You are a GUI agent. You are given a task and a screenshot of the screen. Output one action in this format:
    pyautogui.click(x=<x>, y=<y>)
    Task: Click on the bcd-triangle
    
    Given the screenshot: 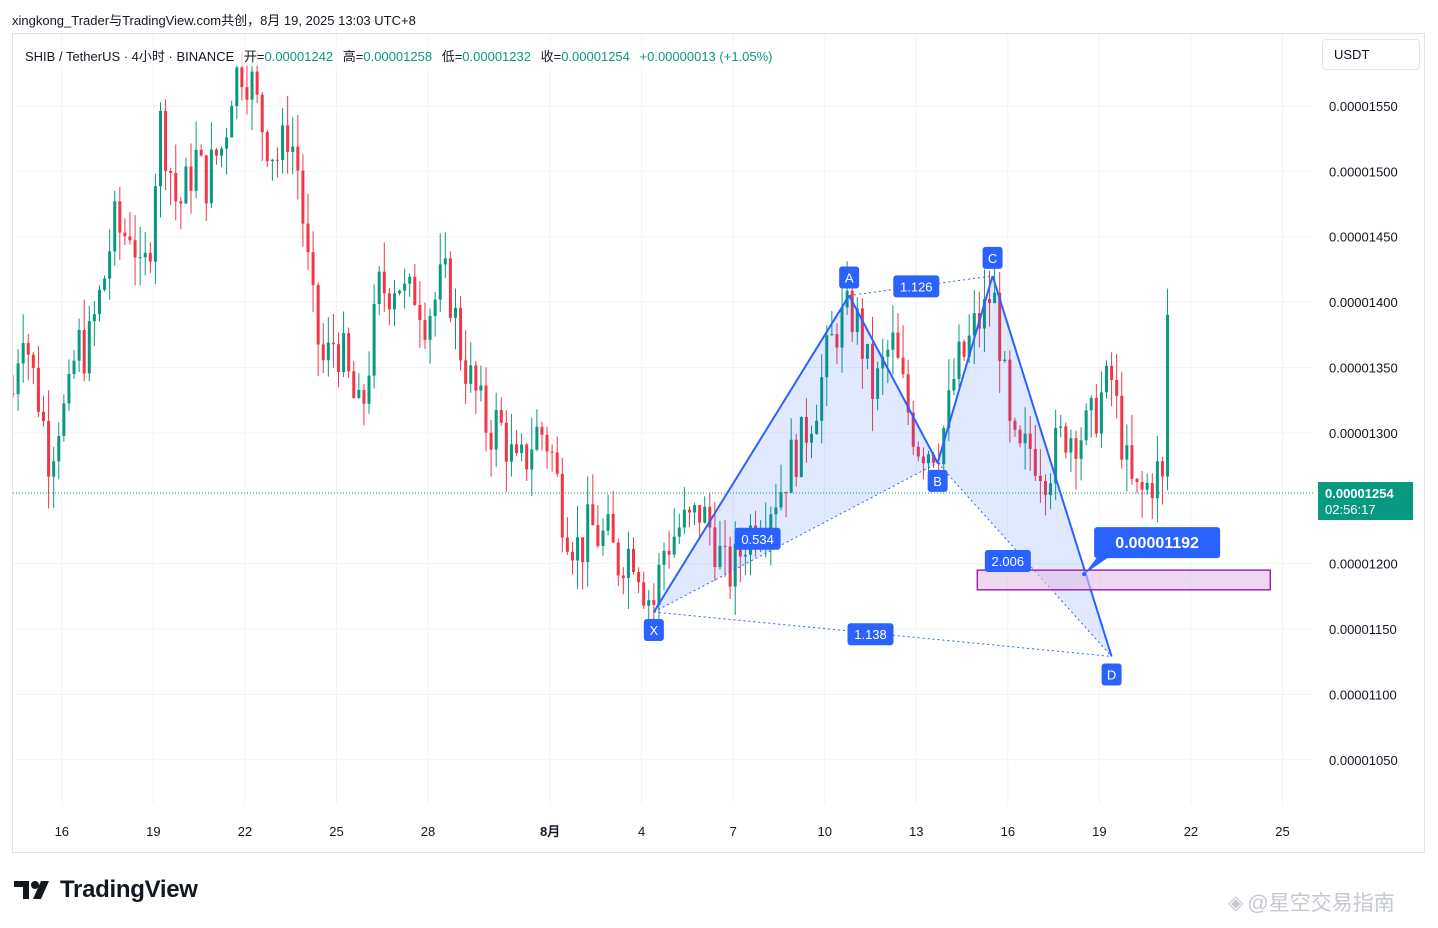 What is the action you would take?
    pyautogui.click(x=1024, y=466)
    